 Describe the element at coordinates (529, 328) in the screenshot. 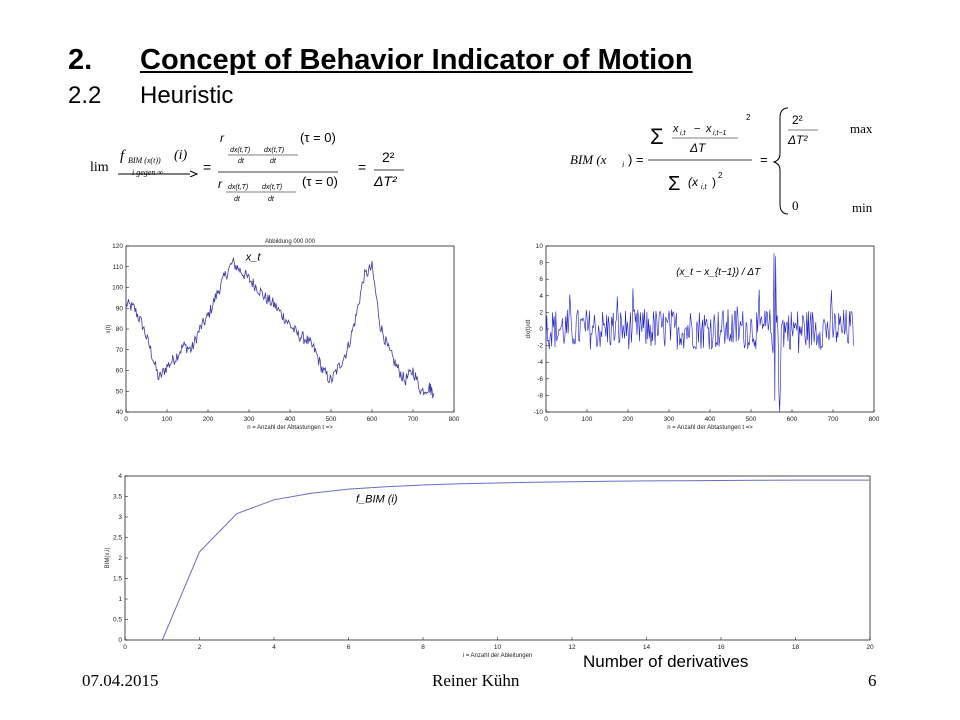

I see `y-axis-label: dx(t)/dt` at that location.